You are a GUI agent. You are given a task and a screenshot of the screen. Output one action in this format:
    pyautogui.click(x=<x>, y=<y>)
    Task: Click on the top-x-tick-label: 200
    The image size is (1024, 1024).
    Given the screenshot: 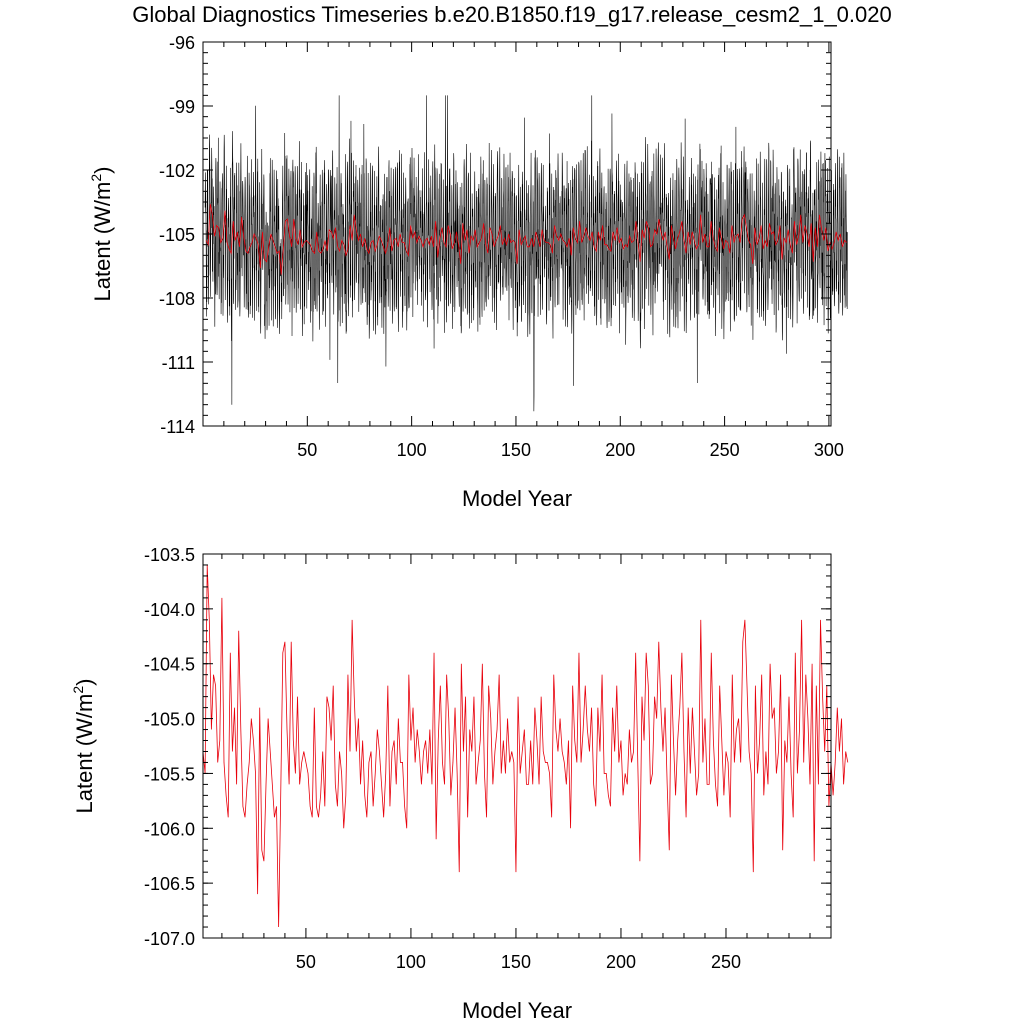 What is the action you would take?
    pyautogui.click(x=620, y=450)
    